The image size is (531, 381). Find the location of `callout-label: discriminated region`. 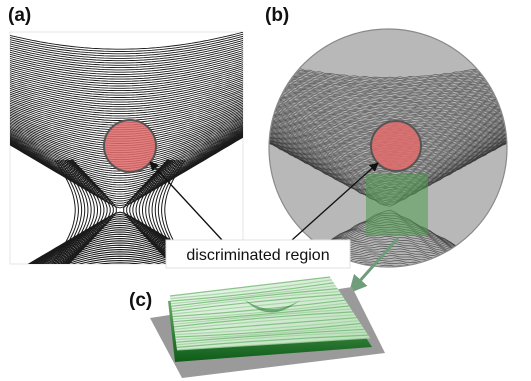

callout-label: discriminated region is located at coordinates (257, 255).